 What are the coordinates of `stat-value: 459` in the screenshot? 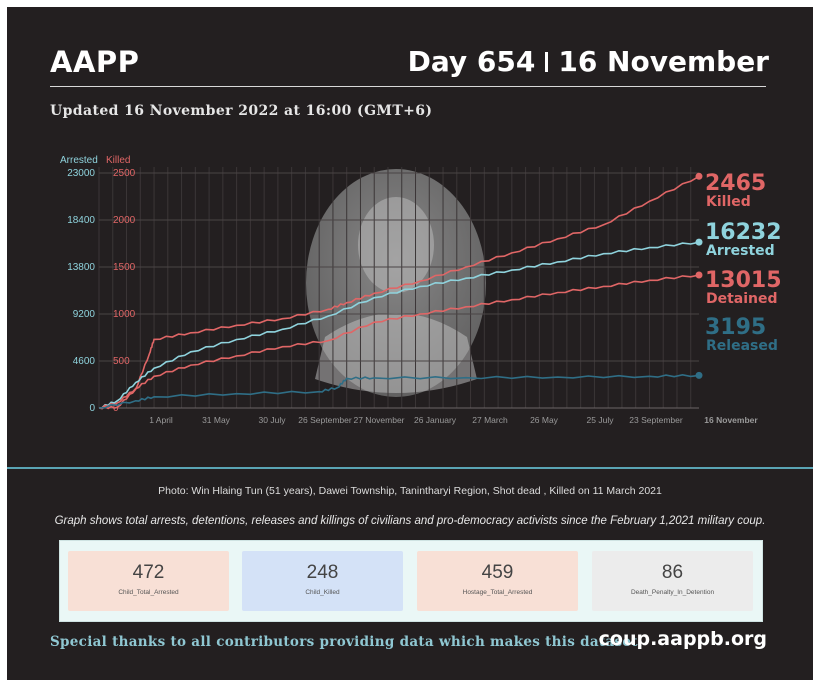 It's located at (497, 572).